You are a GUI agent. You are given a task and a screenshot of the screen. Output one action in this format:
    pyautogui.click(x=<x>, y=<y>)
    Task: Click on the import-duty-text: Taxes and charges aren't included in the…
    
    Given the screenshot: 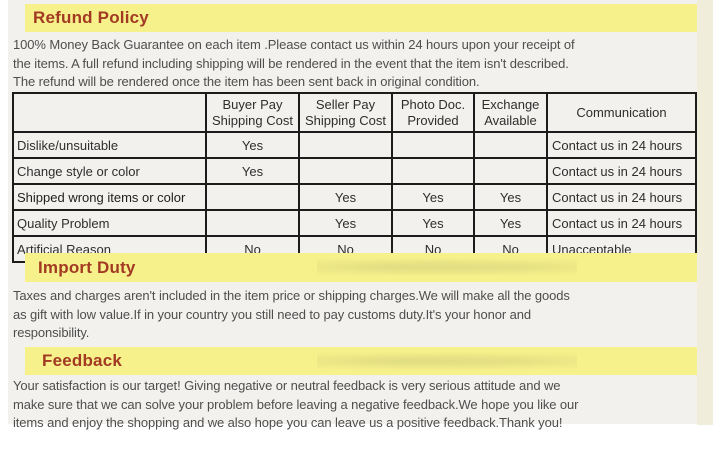 What is the action you would take?
    pyautogui.click(x=291, y=314)
    